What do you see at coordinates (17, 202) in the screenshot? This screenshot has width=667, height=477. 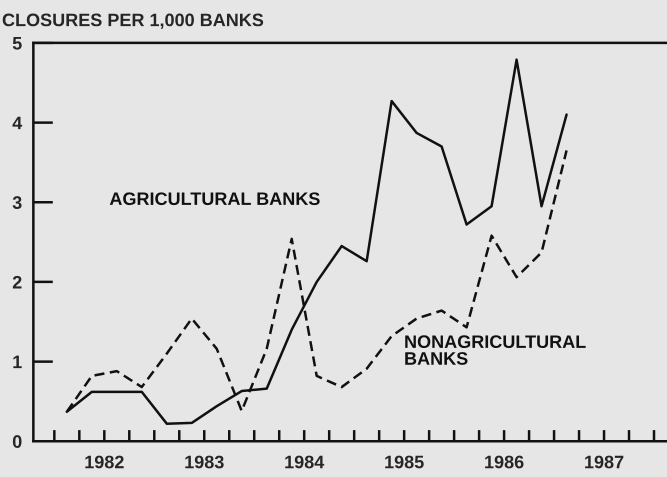 I see `y-tick-label: 3` at bounding box center [17, 202].